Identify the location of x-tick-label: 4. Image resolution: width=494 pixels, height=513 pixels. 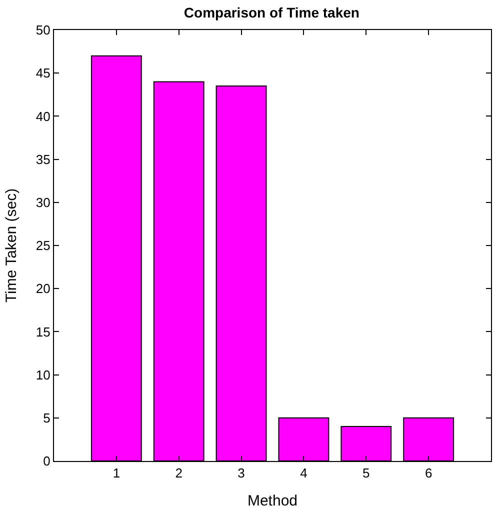
(304, 473).